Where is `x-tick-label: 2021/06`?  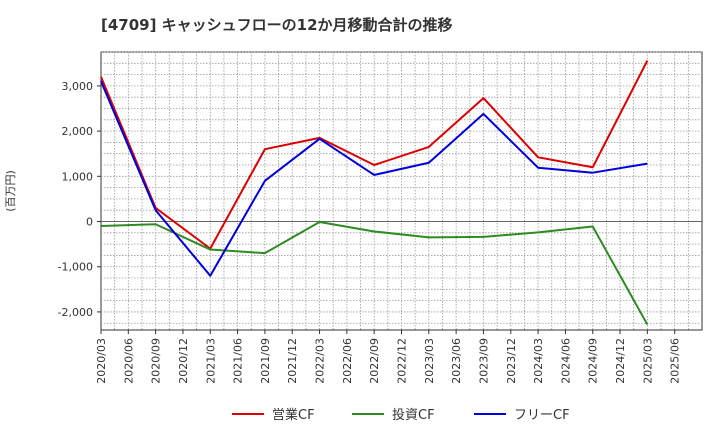 x-tick-label: 2021/06 is located at coordinates (238, 361).